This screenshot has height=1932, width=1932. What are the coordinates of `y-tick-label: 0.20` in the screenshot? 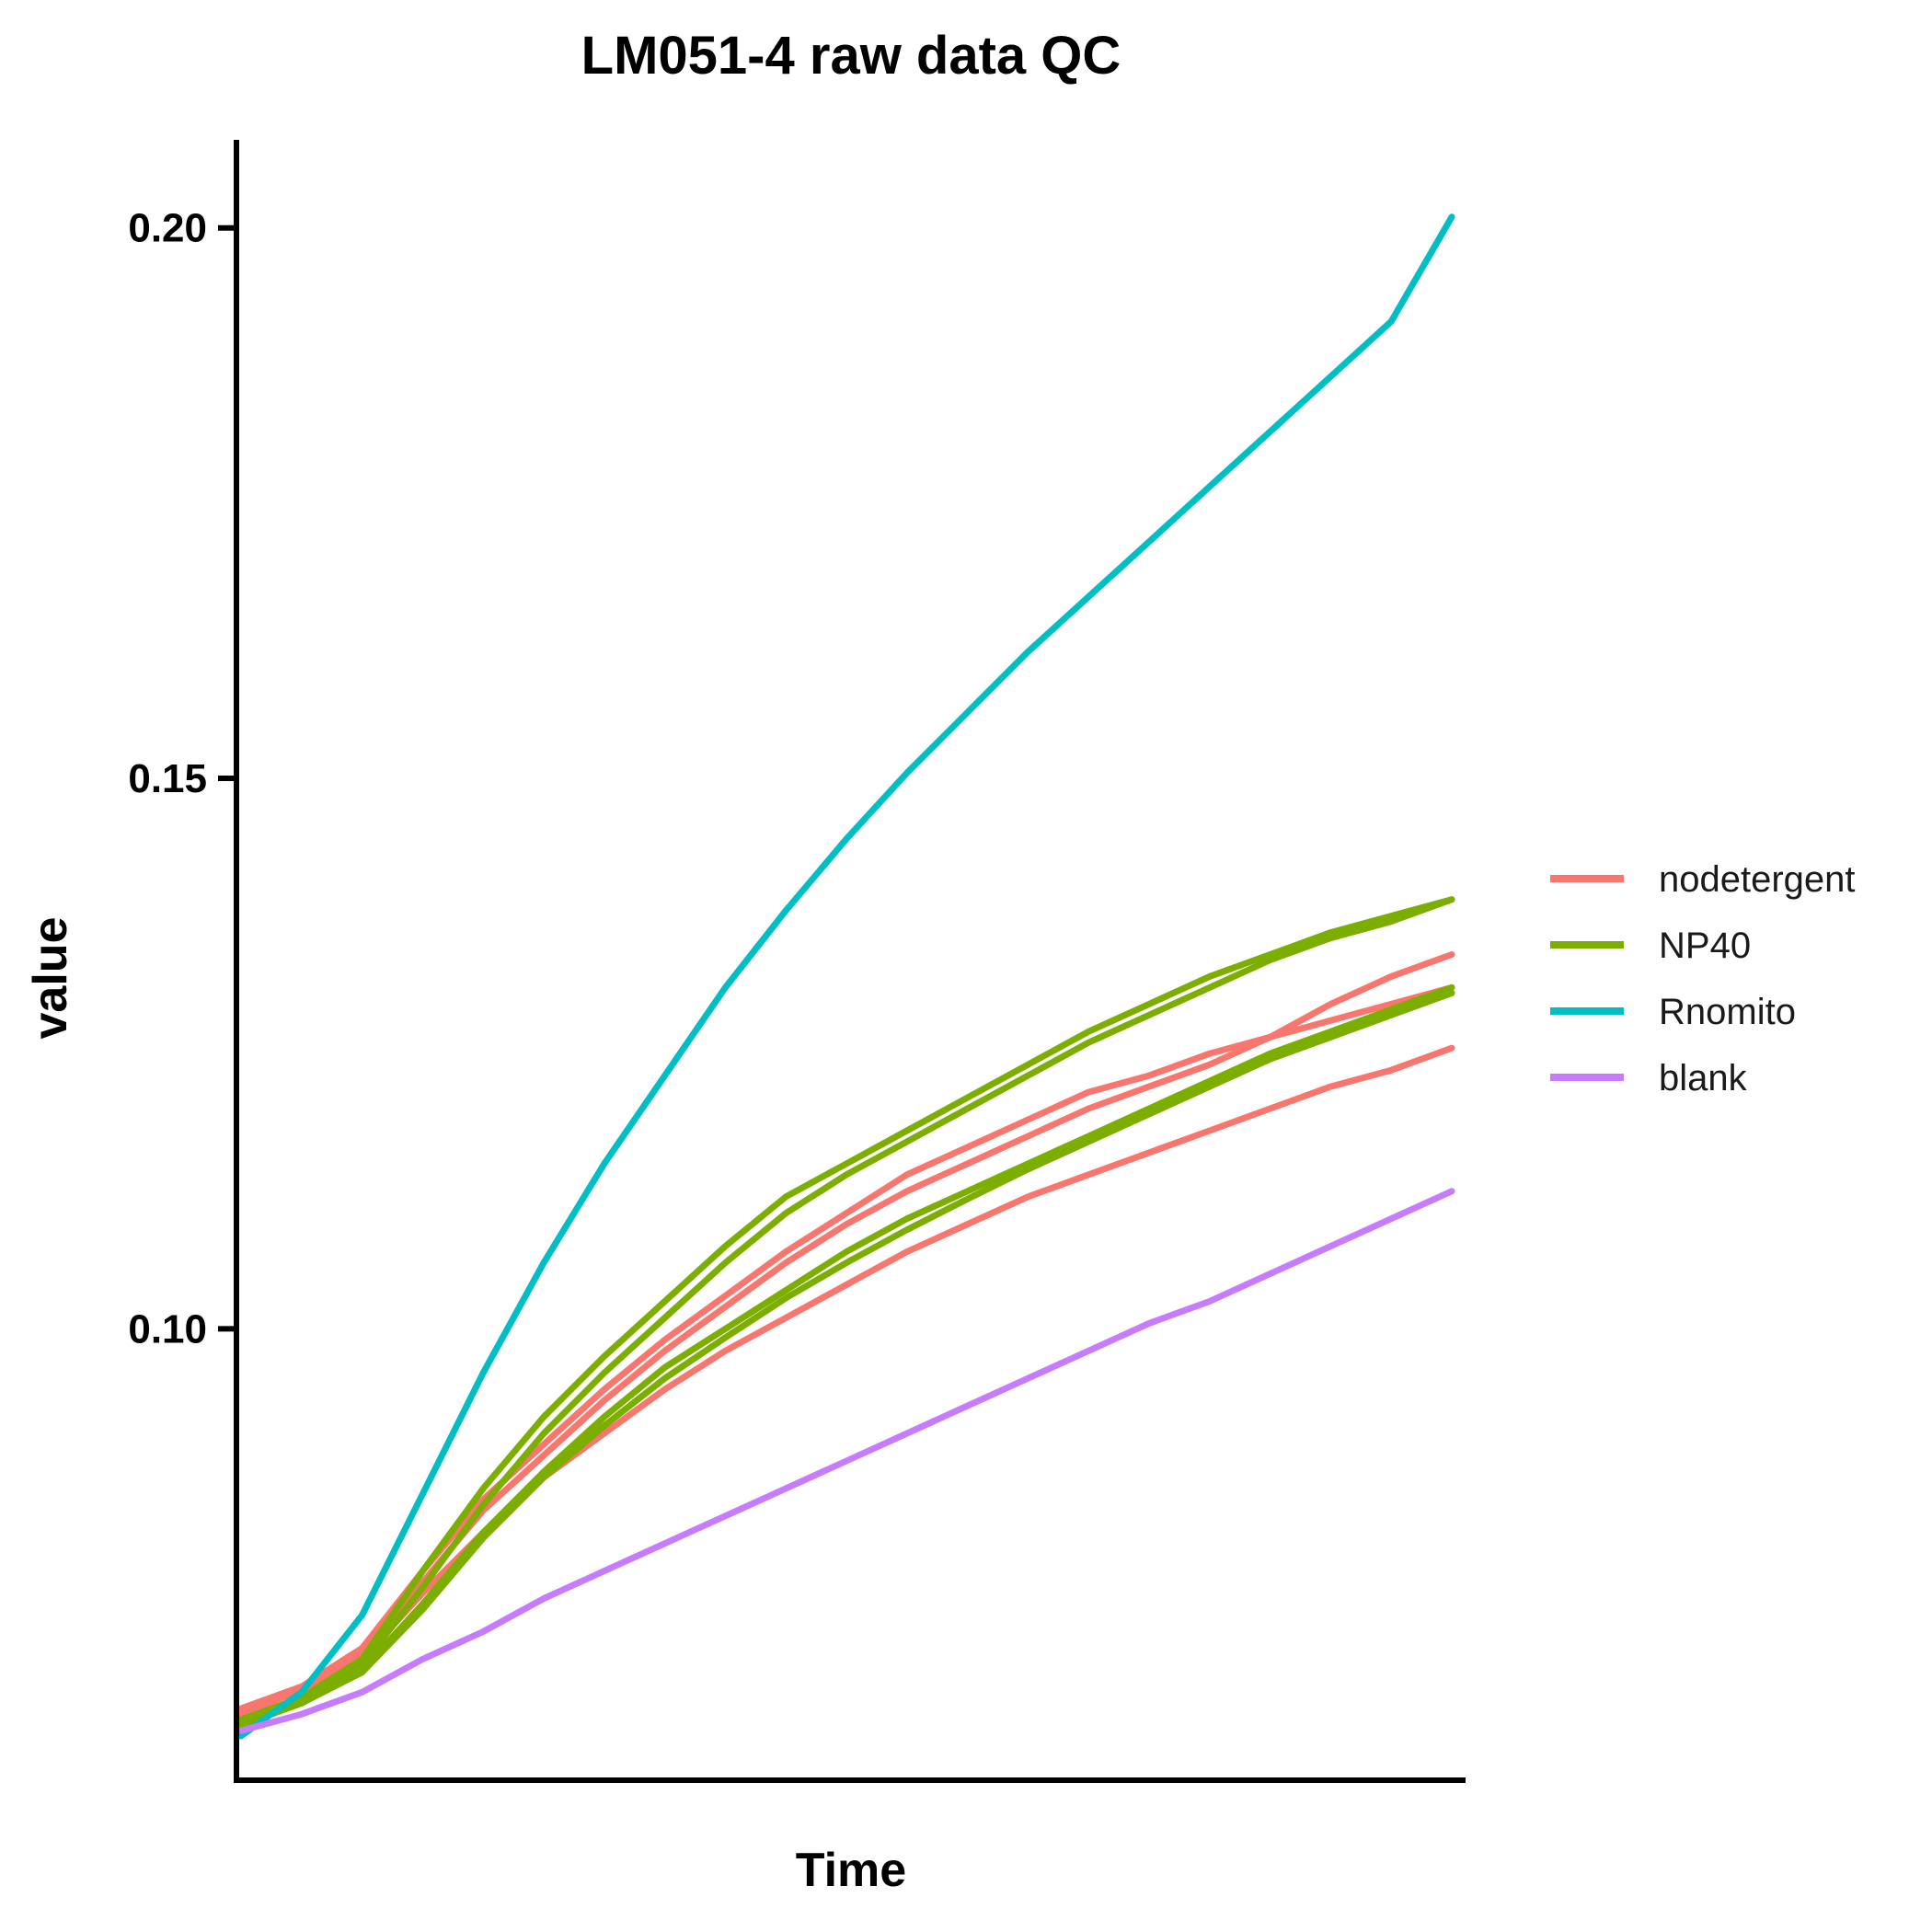 It's located at (167, 228).